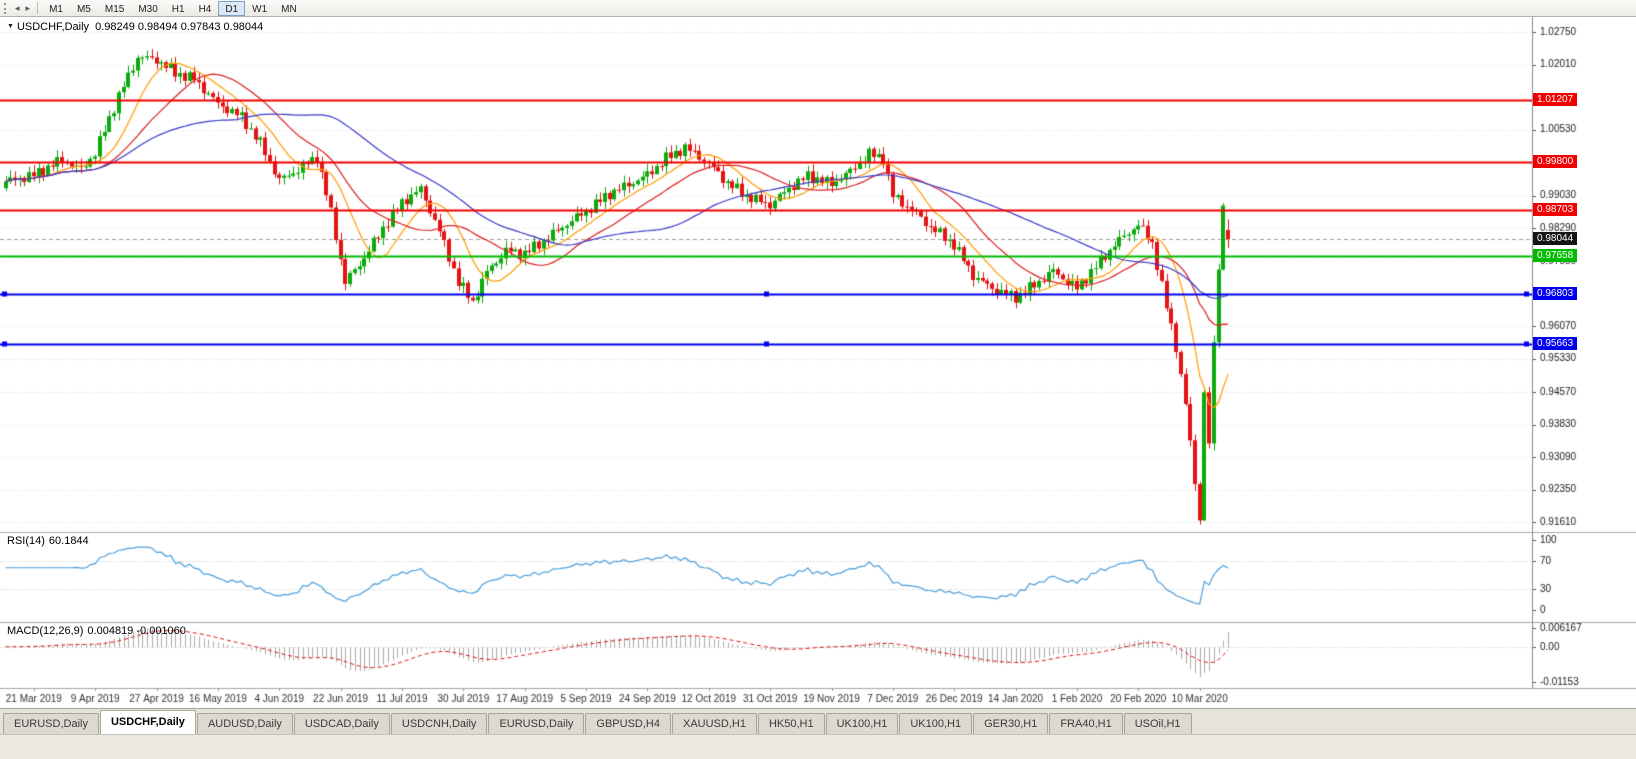  What do you see at coordinates (1086, 723) in the screenshot?
I see `chart-tab-fra40-h1: FRA40,H1` at bounding box center [1086, 723].